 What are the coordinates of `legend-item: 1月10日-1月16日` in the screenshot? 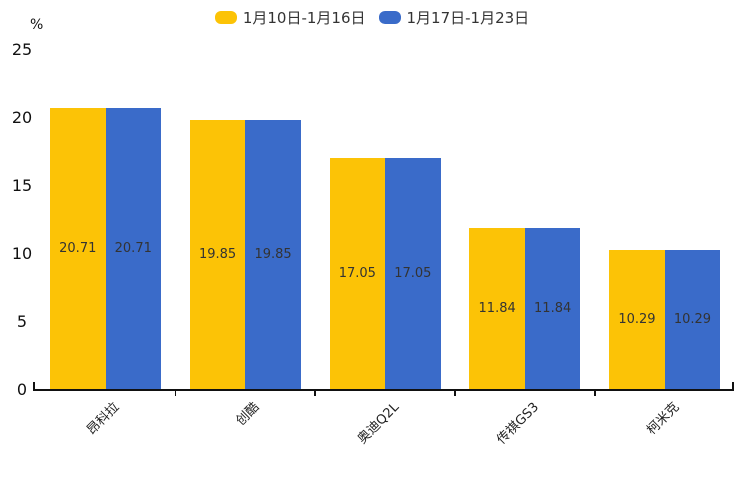 It's located at (290, 17).